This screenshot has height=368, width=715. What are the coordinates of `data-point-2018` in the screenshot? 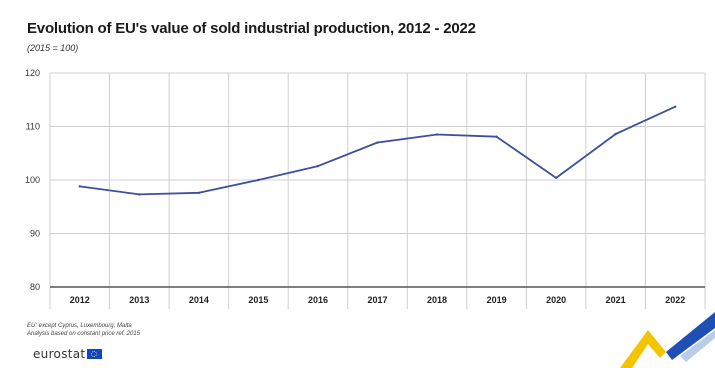 It's located at (437, 134).